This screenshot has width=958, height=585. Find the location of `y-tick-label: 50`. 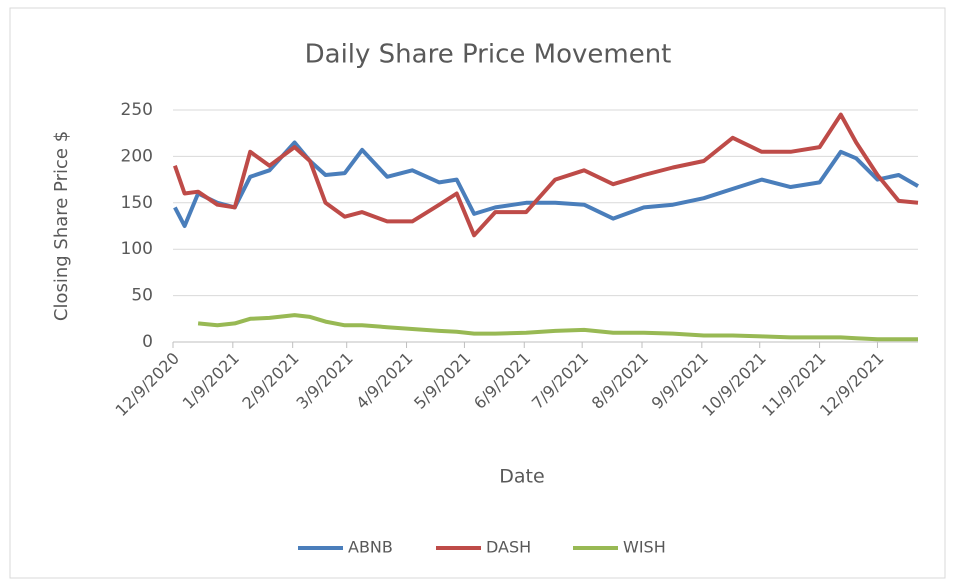

y-tick-label: 50 is located at coordinates (142, 296).